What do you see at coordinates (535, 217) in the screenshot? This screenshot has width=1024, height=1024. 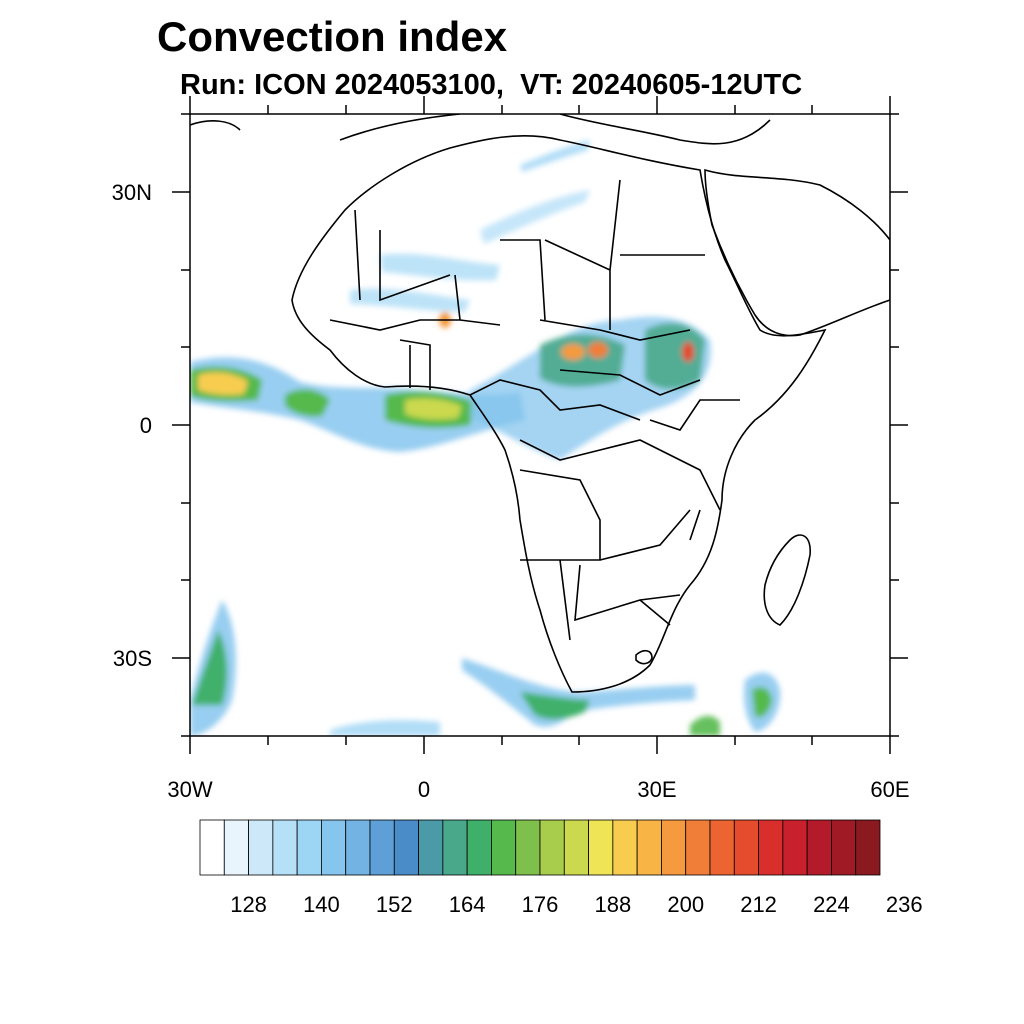 I see `sahara-streak` at bounding box center [535, 217].